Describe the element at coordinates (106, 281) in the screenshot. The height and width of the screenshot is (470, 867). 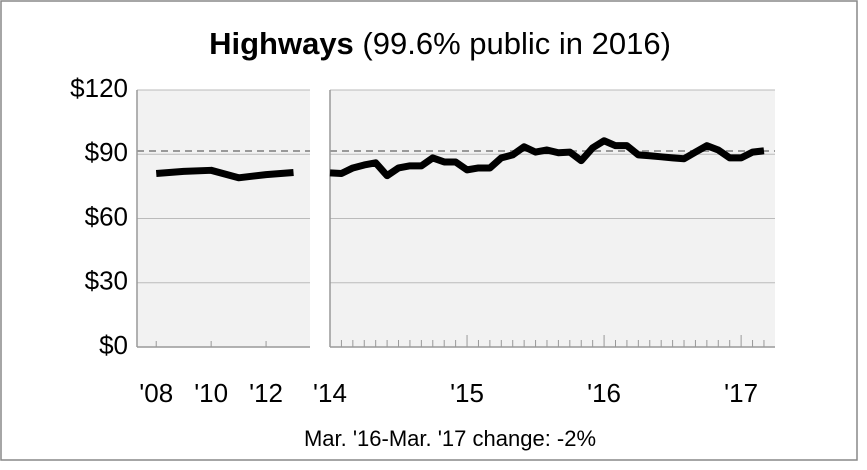
I see `y-tick-label: $30` at that location.